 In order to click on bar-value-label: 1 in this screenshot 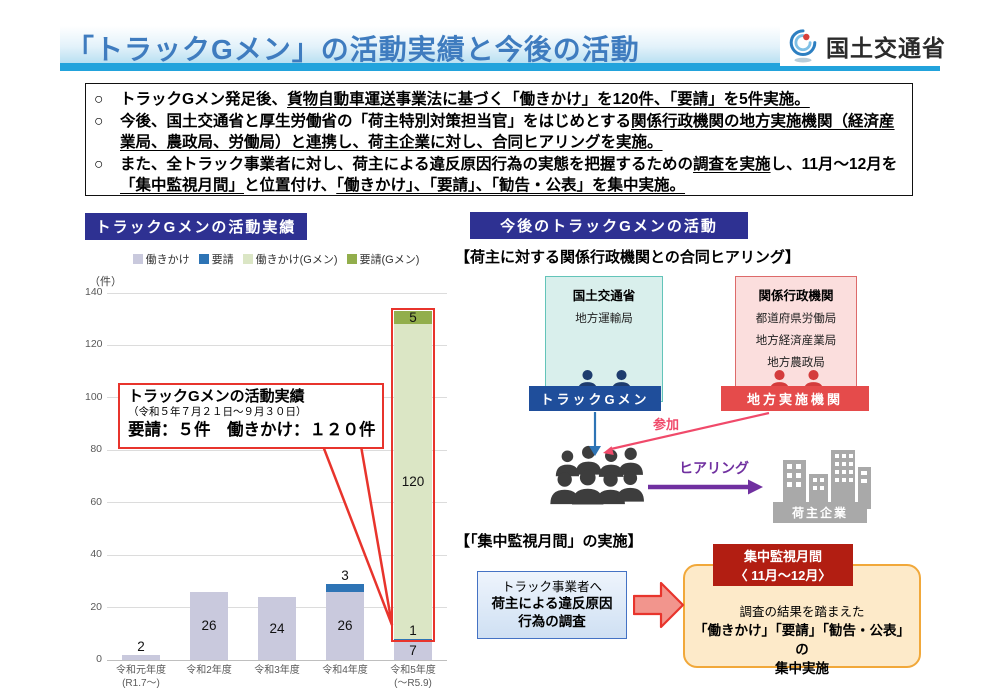, I will do `click(413, 631)`.